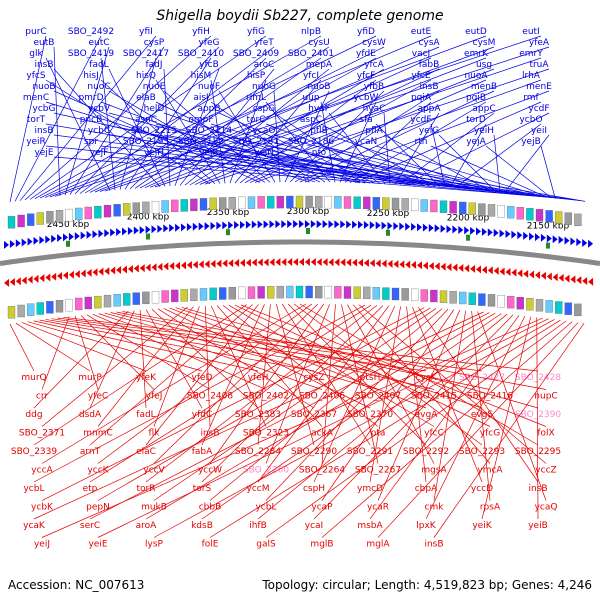 The image size is (600, 600). What do you see at coordinates (322, 397) in the screenshot?
I see `reverse-gene-label: SBO_2406` at bounding box center [322, 397].